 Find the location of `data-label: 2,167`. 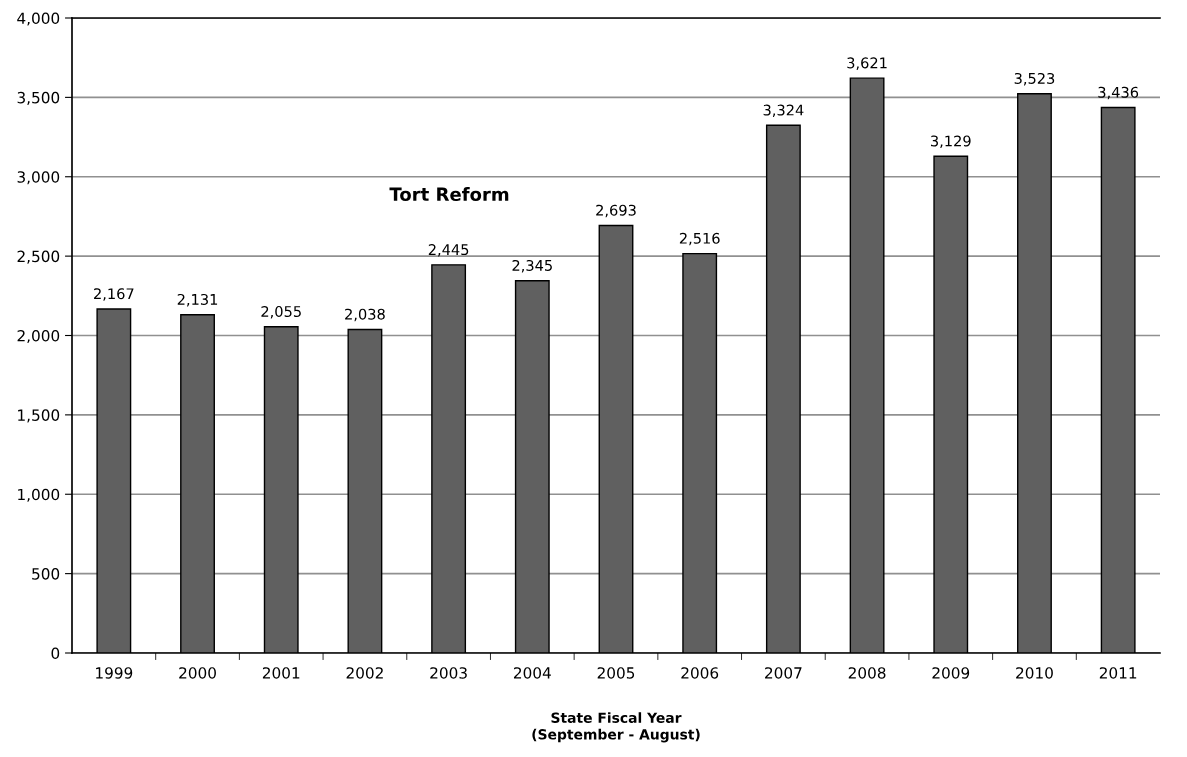

data-label: 2,167 is located at coordinates (114, 294).